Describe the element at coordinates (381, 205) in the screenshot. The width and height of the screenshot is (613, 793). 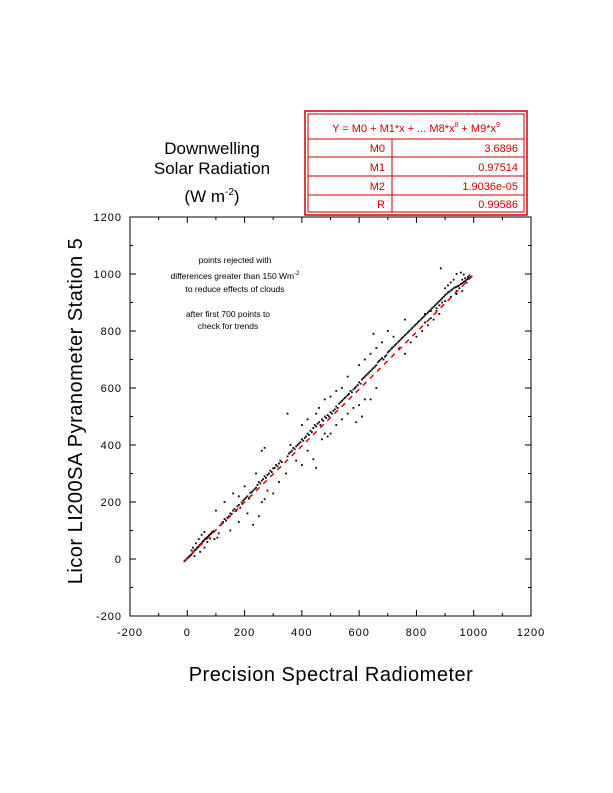
I see `fit-row-name-r: R` at that location.